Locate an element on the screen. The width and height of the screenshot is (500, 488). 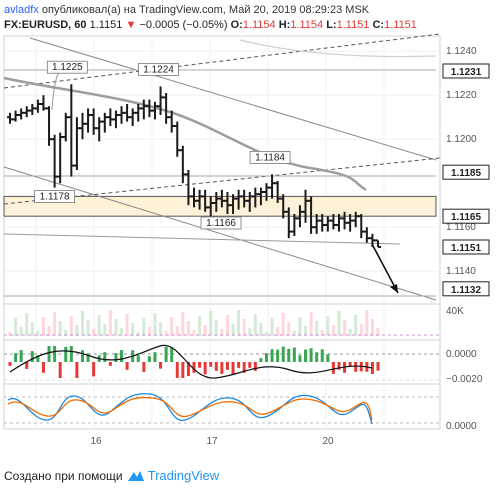
annotation-text: 1.1178 is located at coordinates (55, 197).